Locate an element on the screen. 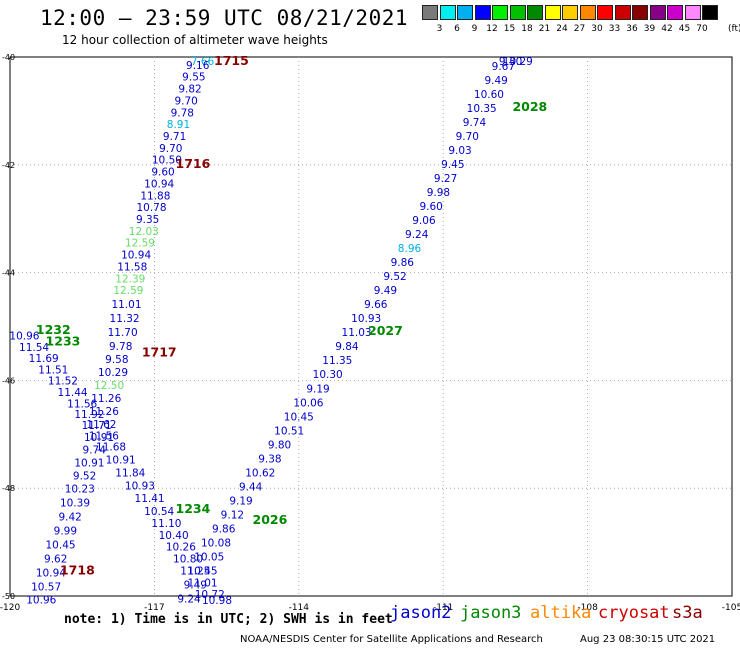 The height and width of the screenshot is (650, 740). swh-value-label: 11.62 is located at coordinates (101, 425).